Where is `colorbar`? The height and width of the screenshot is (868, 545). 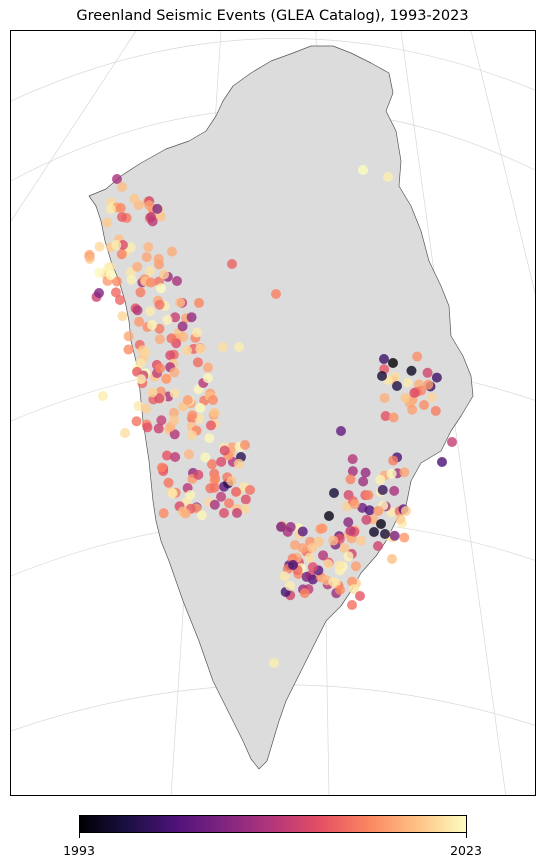
colorbar is located at coordinates (273, 824).